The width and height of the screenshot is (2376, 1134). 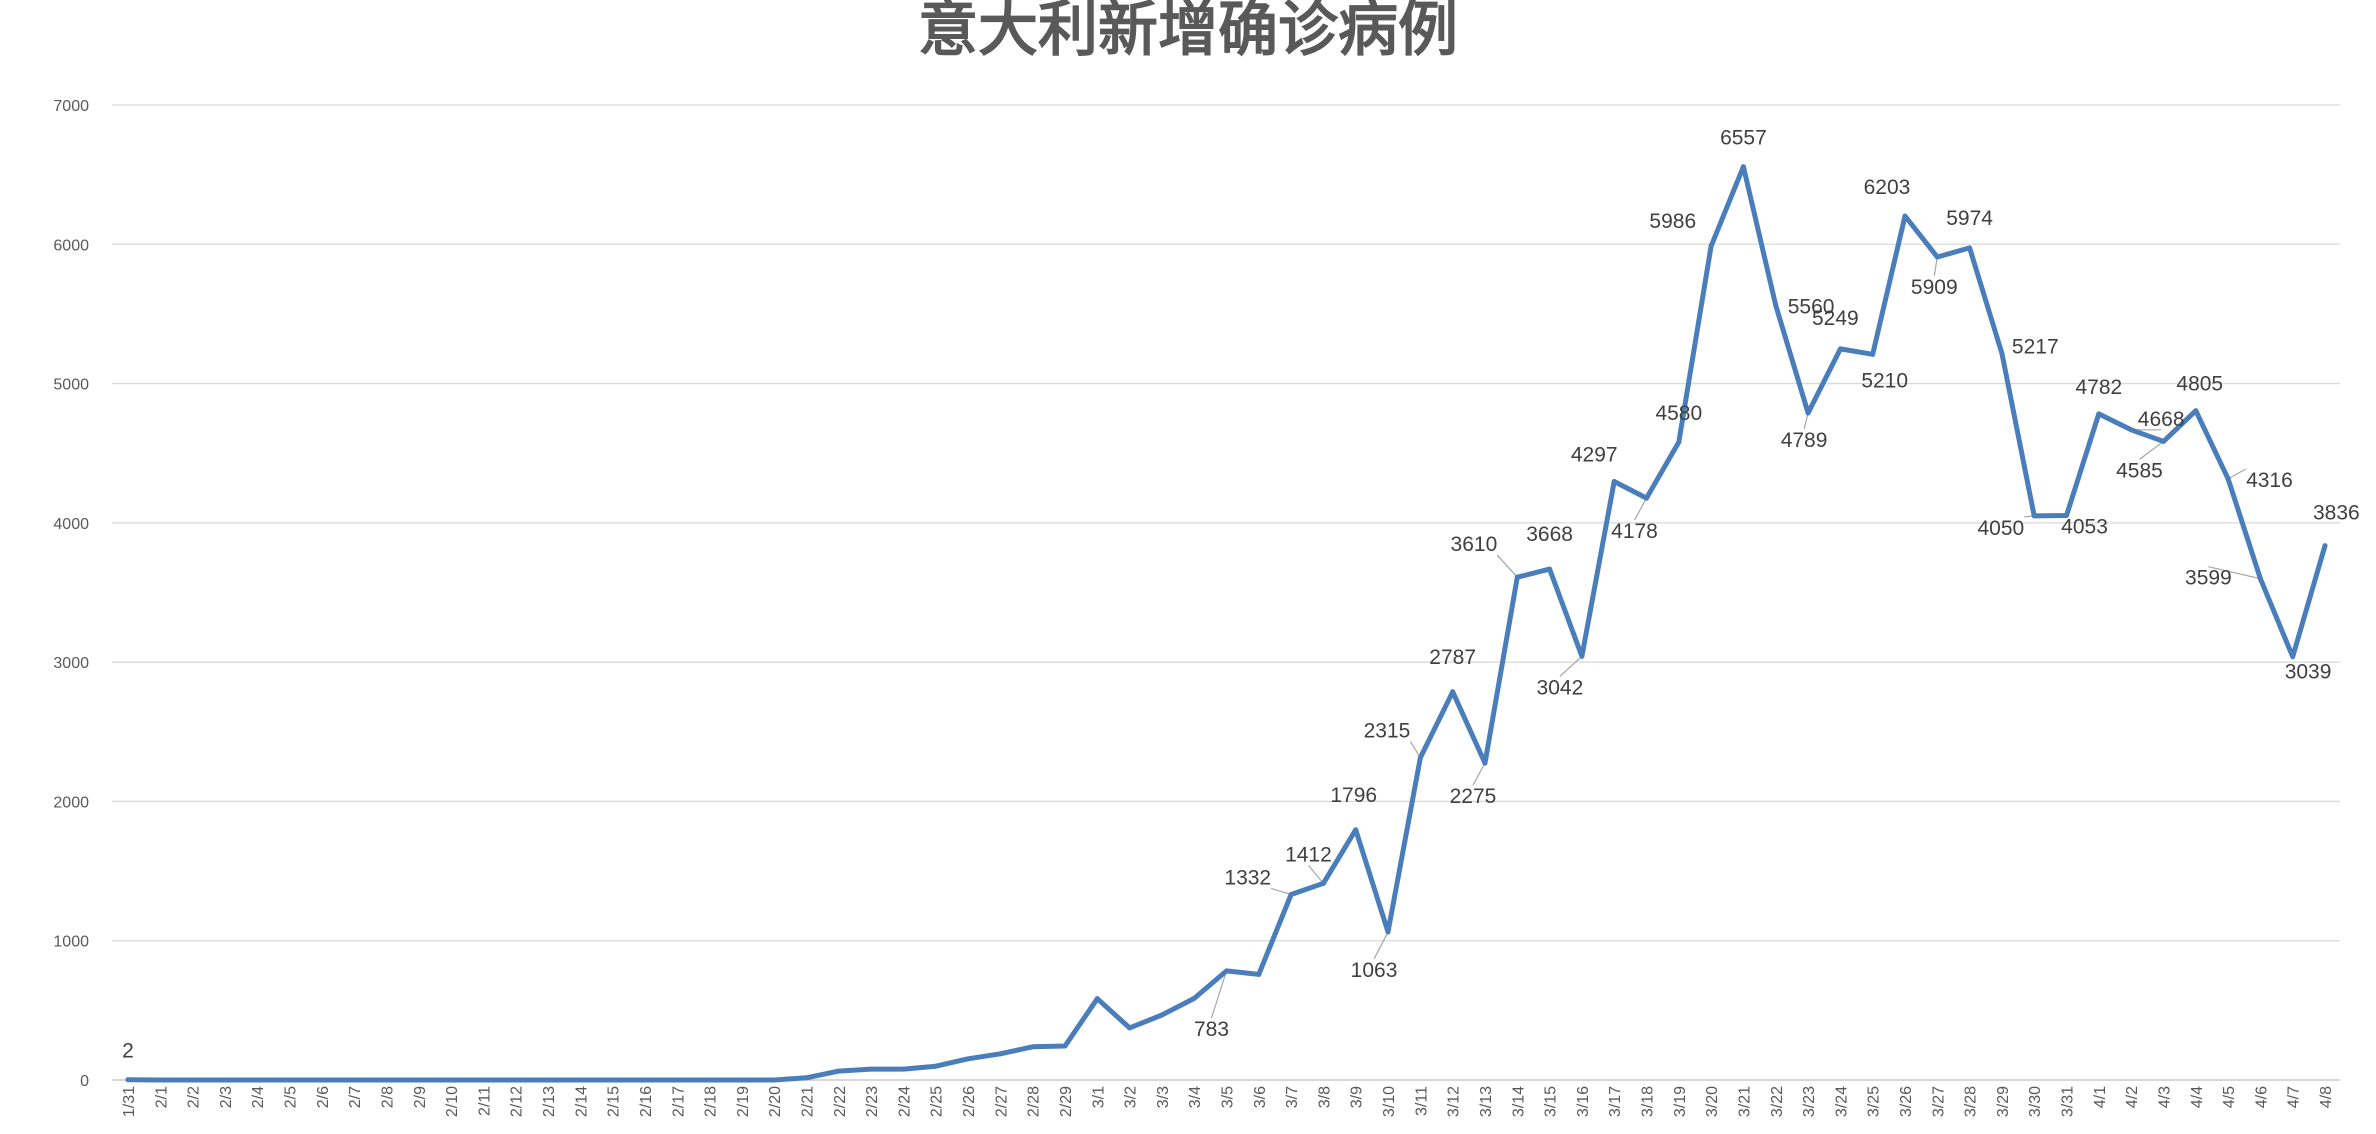 What do you see at coordinates (1188, 32) in the screenshot?
I see `chart-title: 意大利新增确诊病例` at bounding box center [1188, 32].